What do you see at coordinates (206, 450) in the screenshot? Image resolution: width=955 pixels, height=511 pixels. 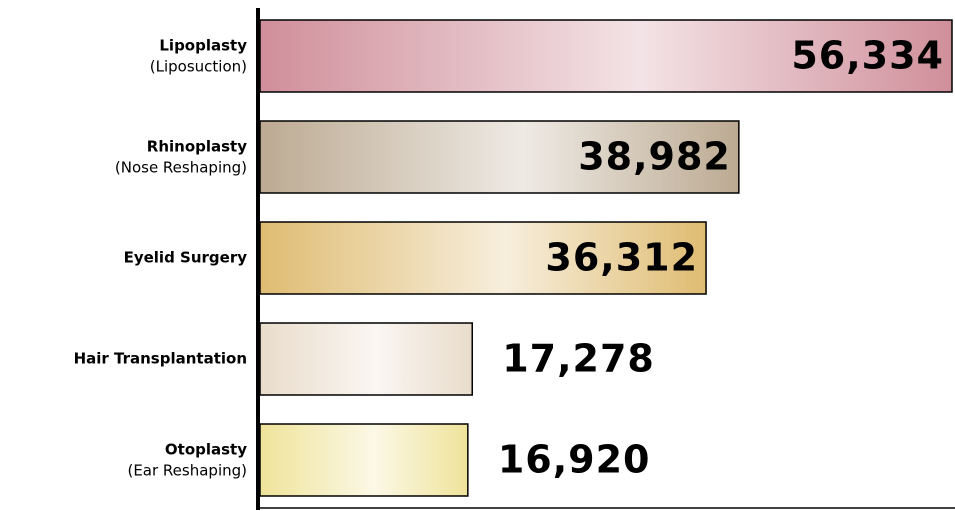 I see `category-label: Otoplasty` at bounding box center [206, 450].